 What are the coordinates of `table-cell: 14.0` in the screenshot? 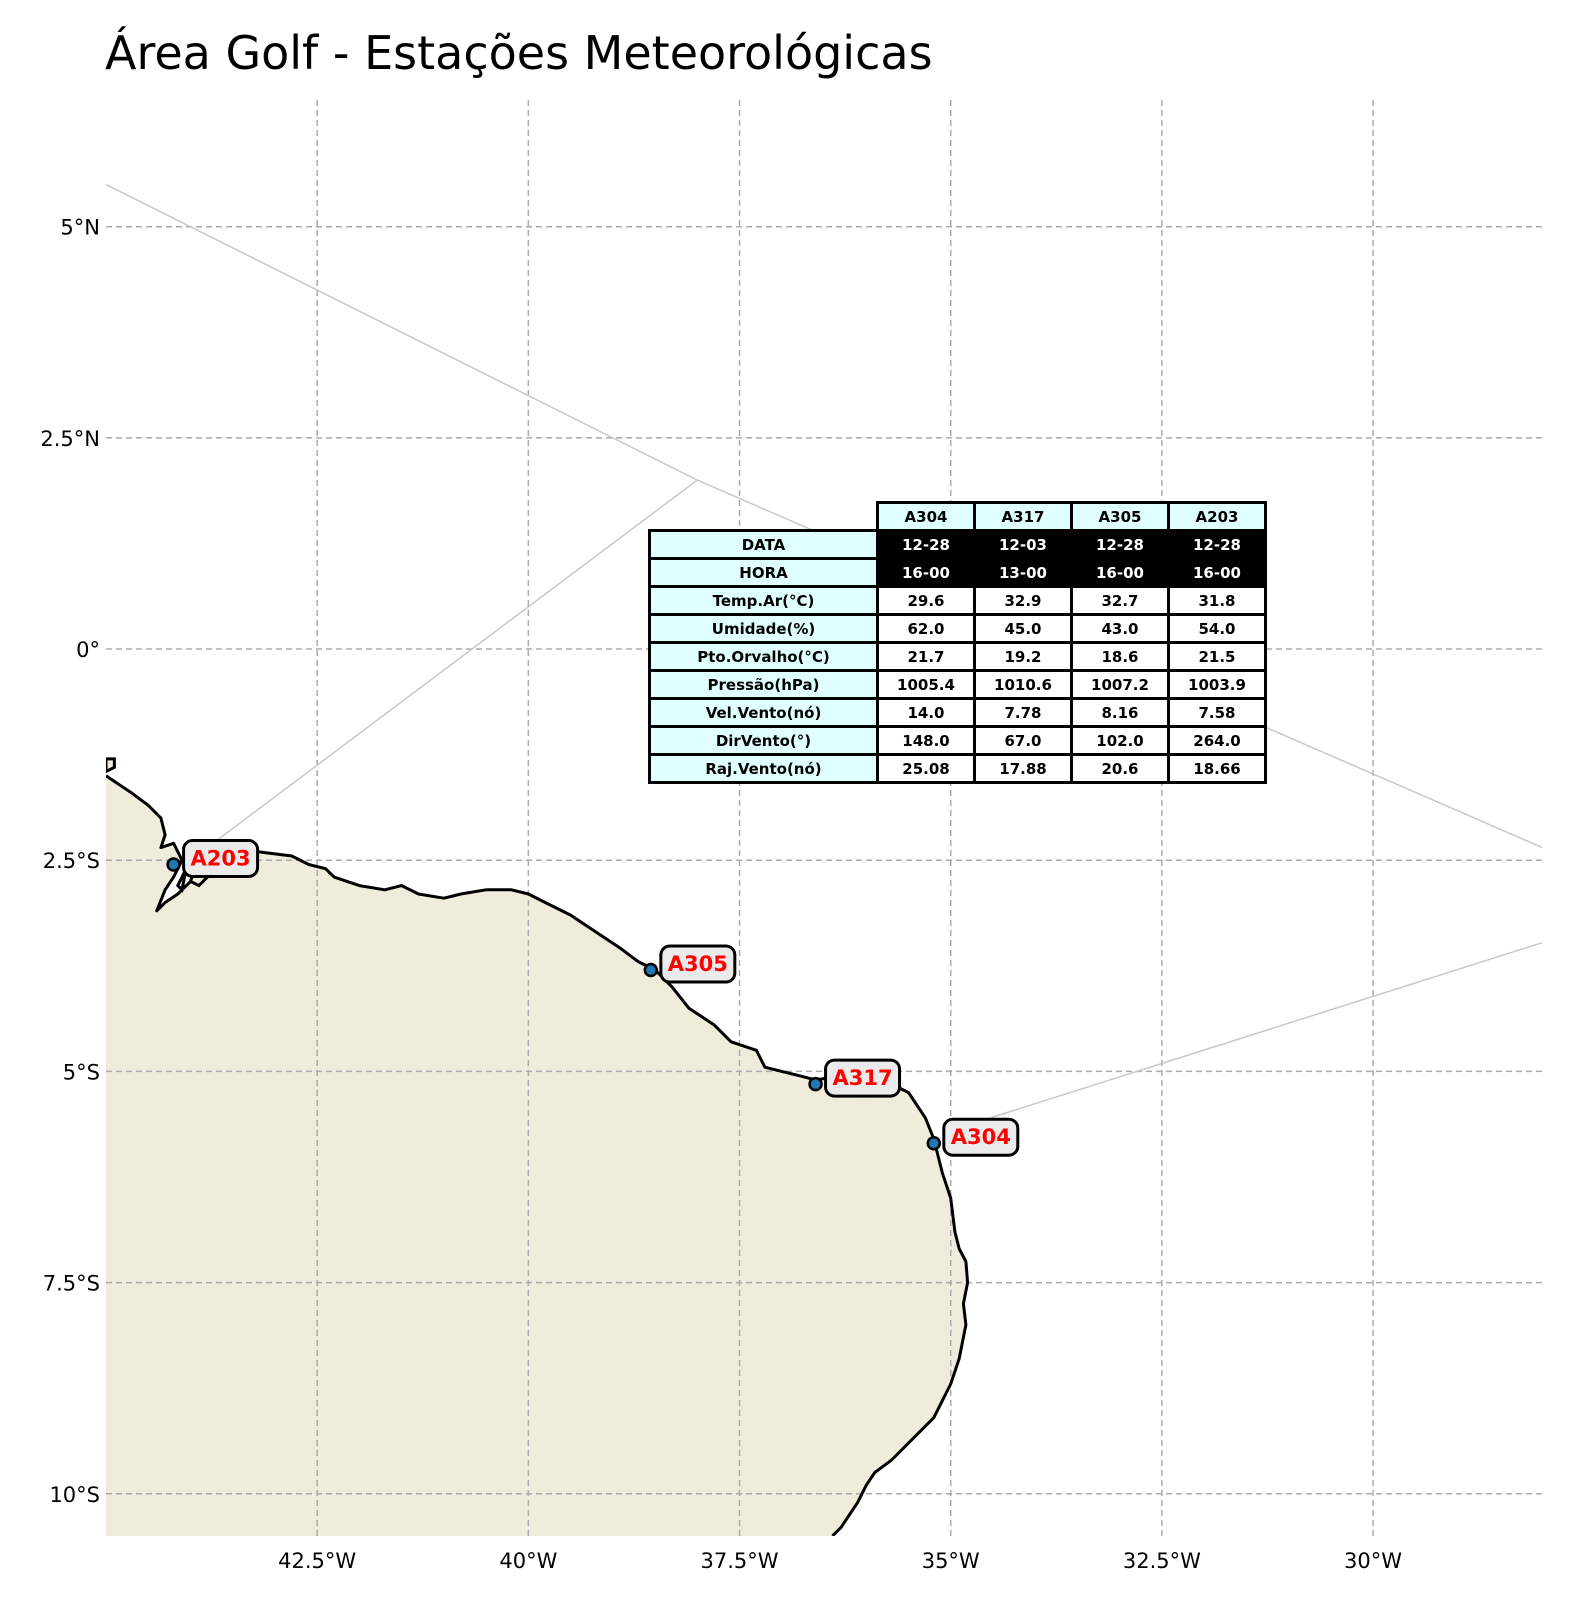 It's located at (926, 712).